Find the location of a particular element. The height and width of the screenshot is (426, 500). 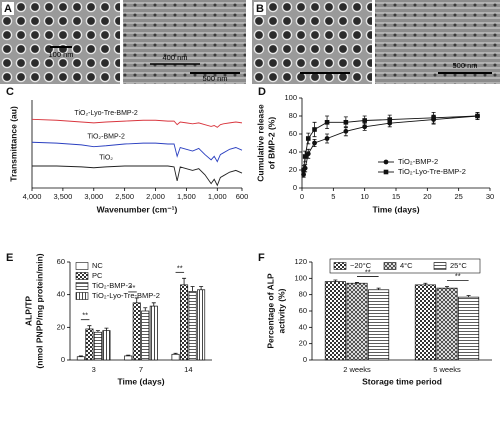

x-tick-label: 14 is located at coordinates (188, 369).